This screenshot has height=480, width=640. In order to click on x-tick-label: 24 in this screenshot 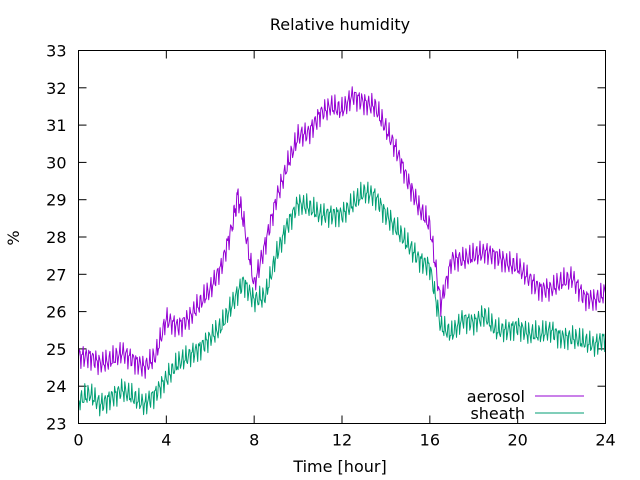, I will do `click(605, 440)`.